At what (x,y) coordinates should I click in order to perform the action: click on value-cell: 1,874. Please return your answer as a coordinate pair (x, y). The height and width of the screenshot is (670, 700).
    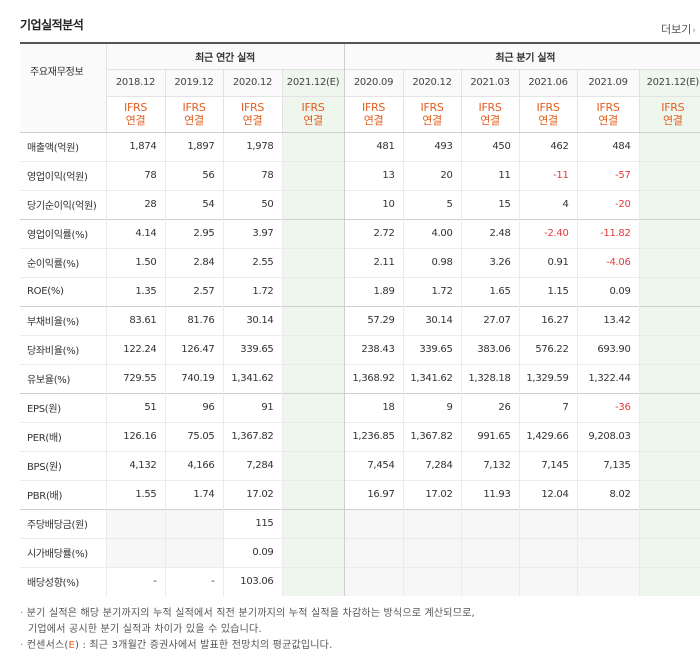
    Looking at the image, I should click on (135, 146).